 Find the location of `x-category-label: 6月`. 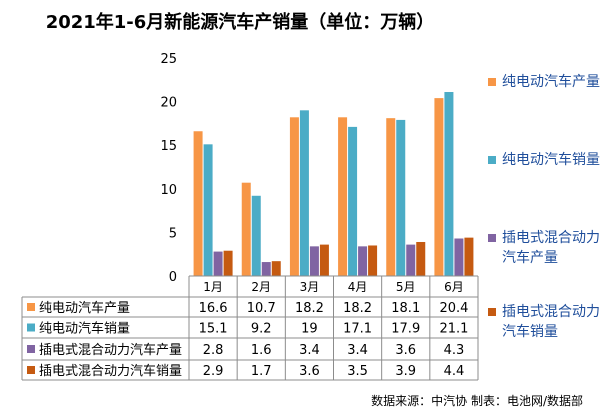

x-category-label: 6月 is located at coordinates (454, 287).